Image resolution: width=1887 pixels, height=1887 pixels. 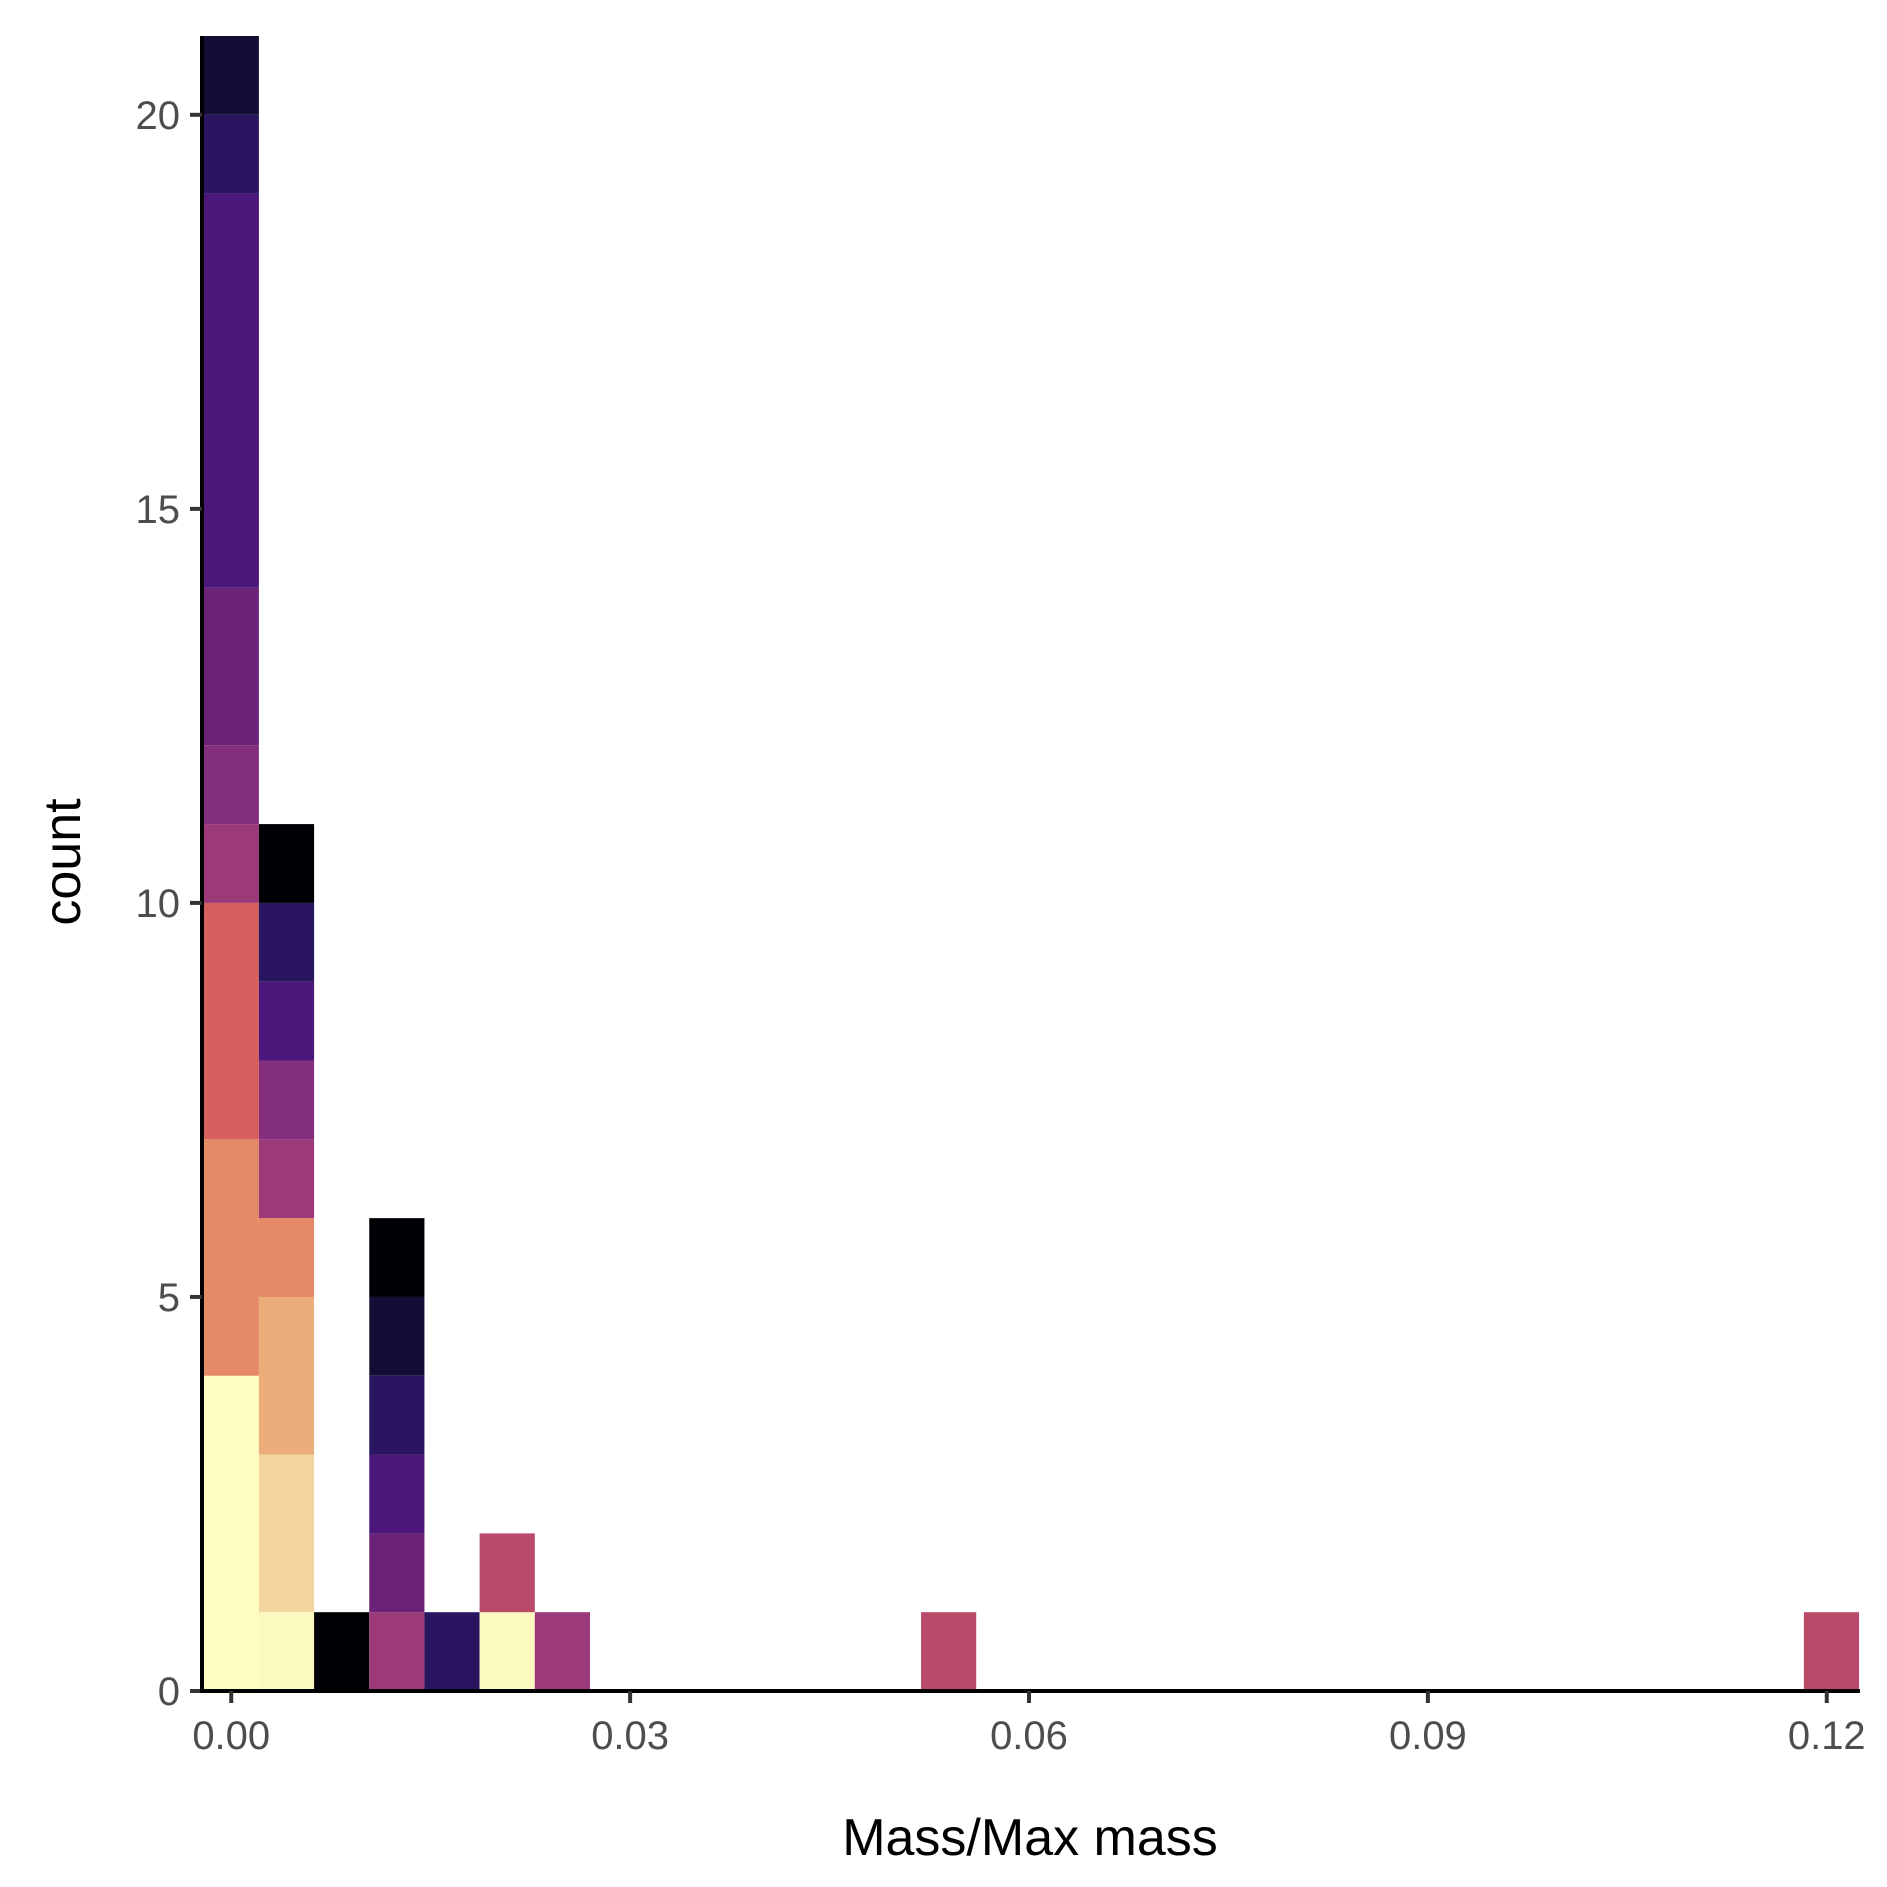 What do you see at coordinates (169, 1298) in the screenshot?
I see `y-tick-label: 5` at bounding box center [169, 1298].